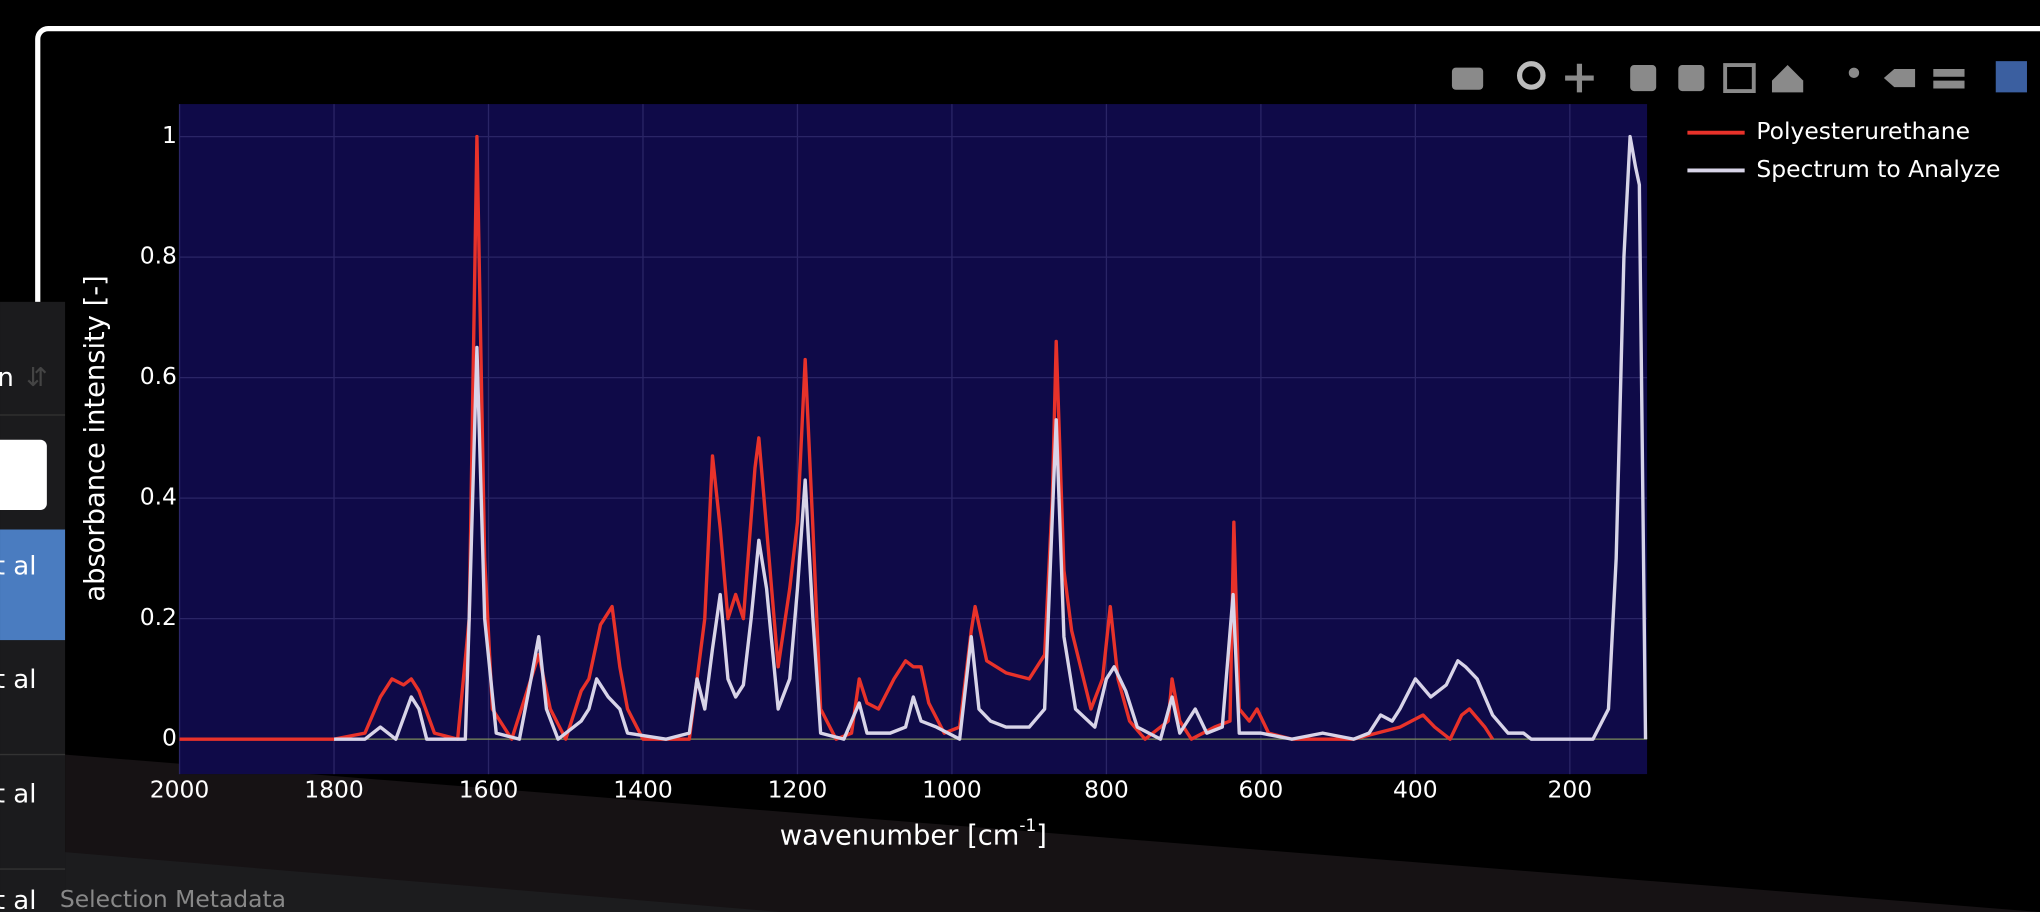 The width and height of the screenshot is (2040, 912). I want to click on y-tick-label: 0.6, so click(158, 376).